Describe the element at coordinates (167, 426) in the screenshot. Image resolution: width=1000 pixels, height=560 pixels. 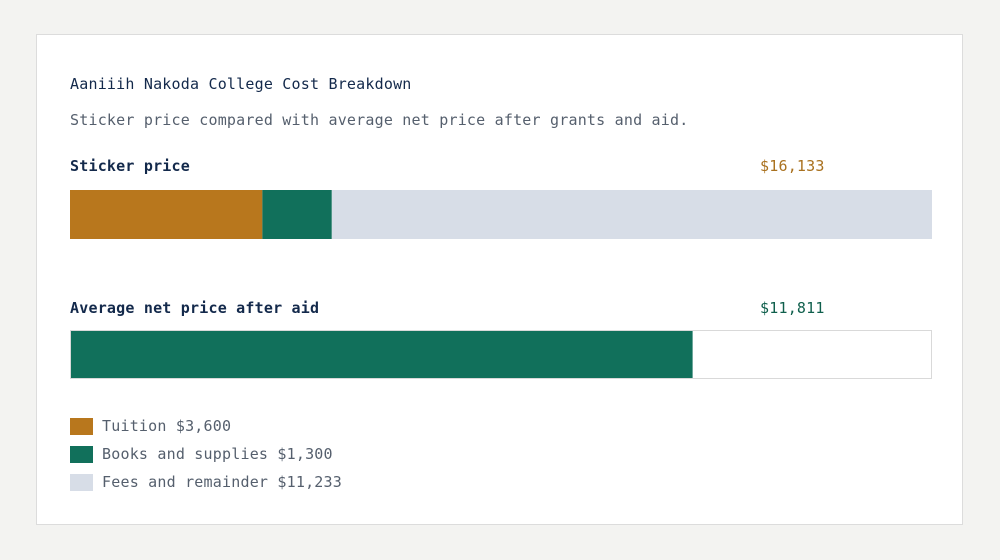
I see `legend-label-tuition: Tuition $3,600` at that location.